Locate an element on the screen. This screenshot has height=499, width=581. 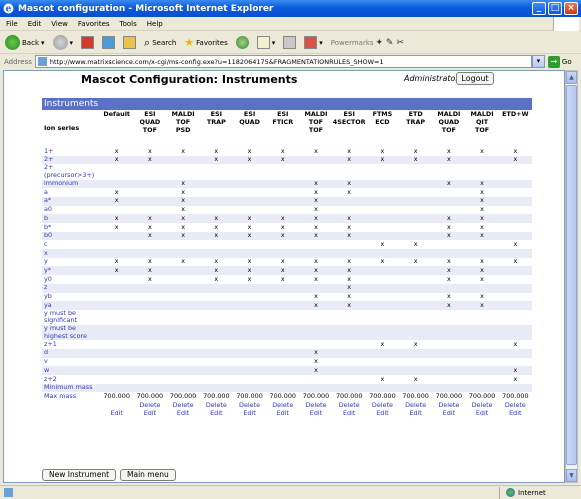
column-header: MALDI TOF TOF is located at coordinates (316, 122).